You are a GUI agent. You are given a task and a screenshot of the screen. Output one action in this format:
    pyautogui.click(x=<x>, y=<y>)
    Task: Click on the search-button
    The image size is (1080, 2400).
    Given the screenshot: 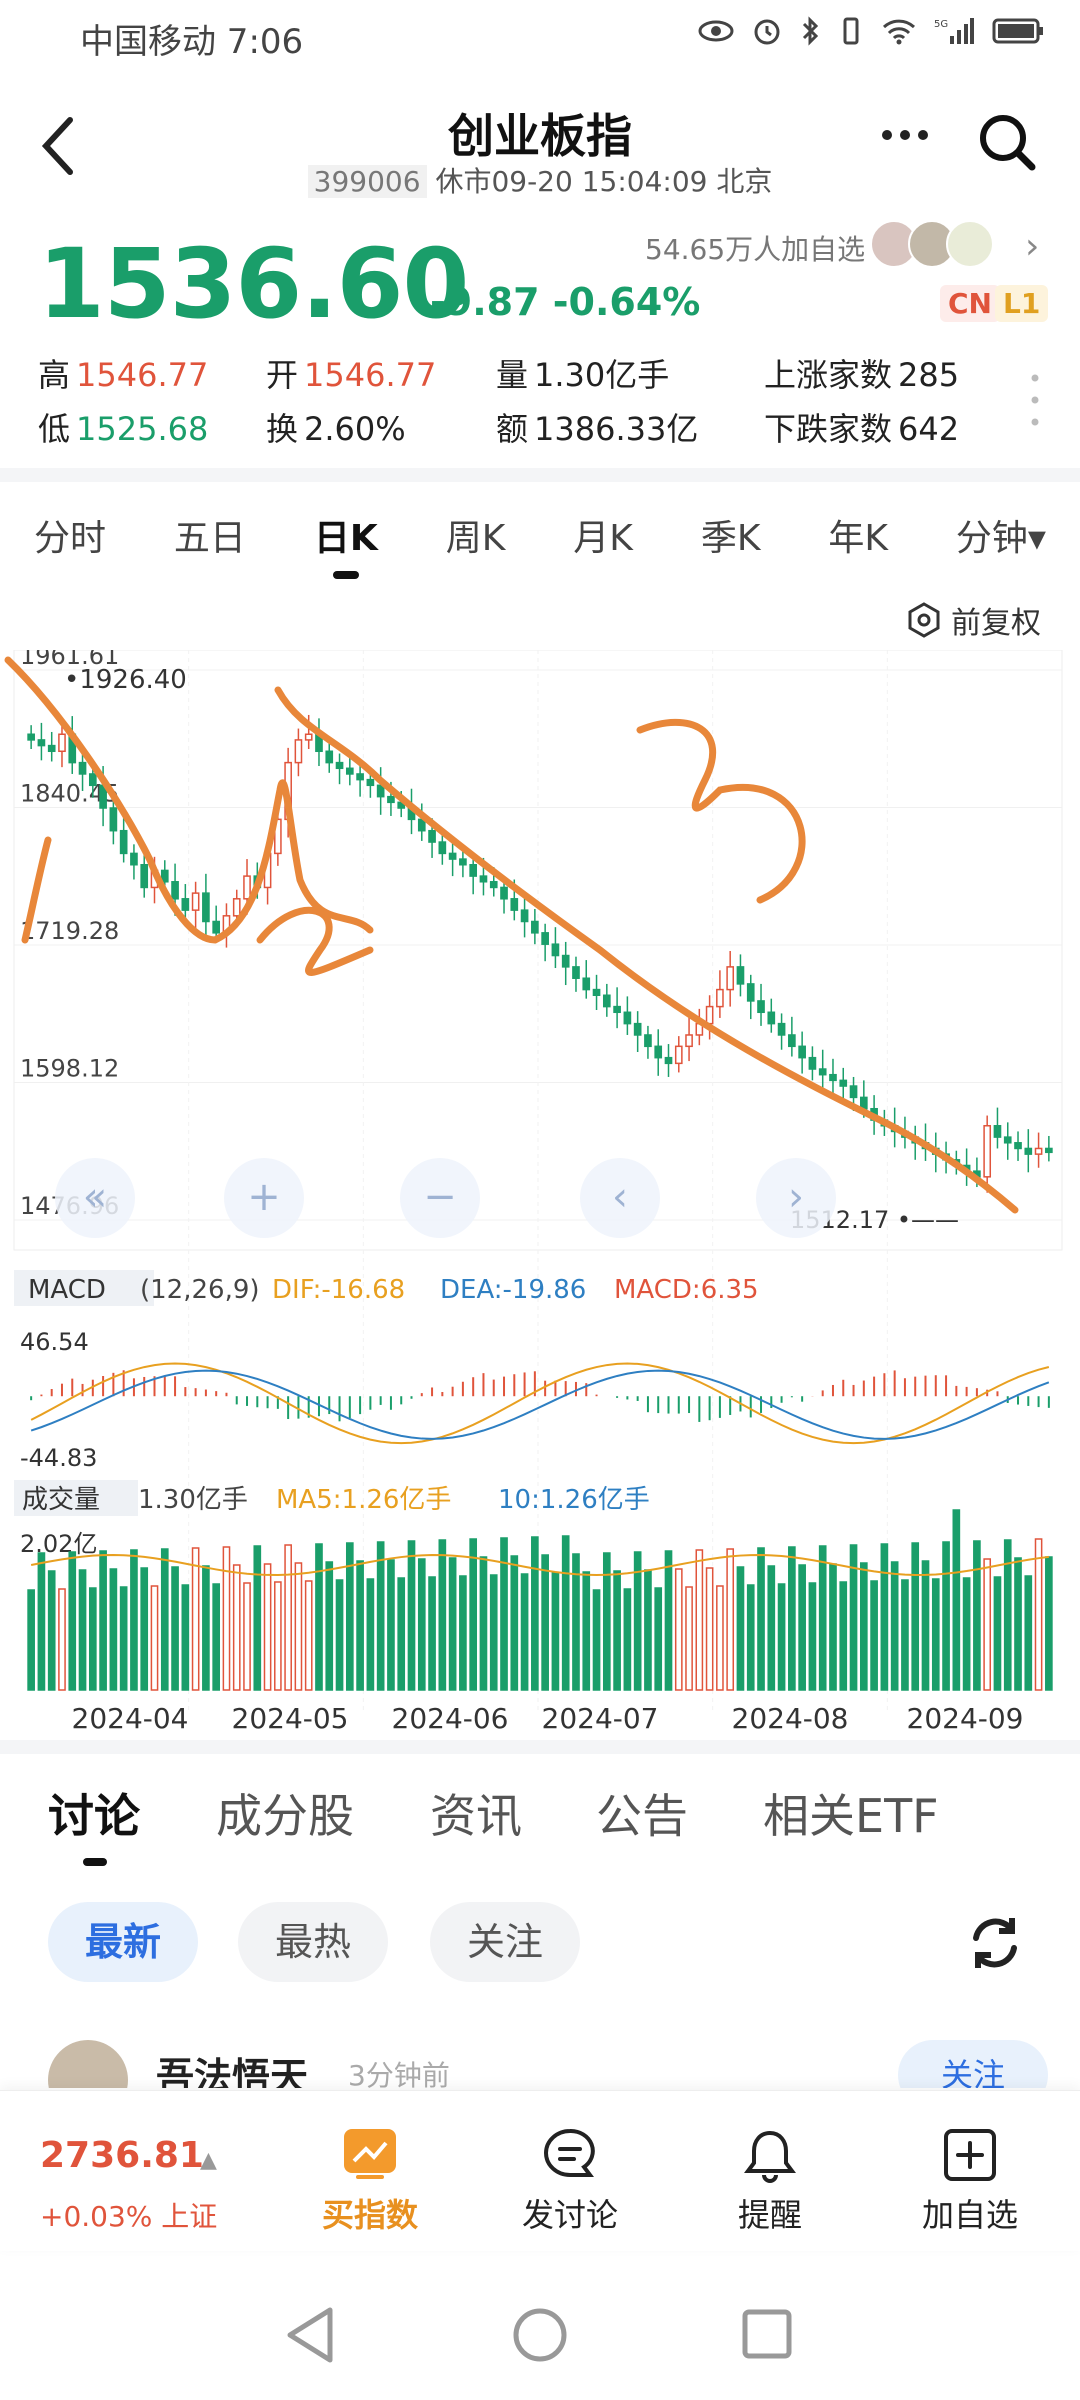 What is the action you would take?
    pyautogui.click(x=1007, y=142)
    